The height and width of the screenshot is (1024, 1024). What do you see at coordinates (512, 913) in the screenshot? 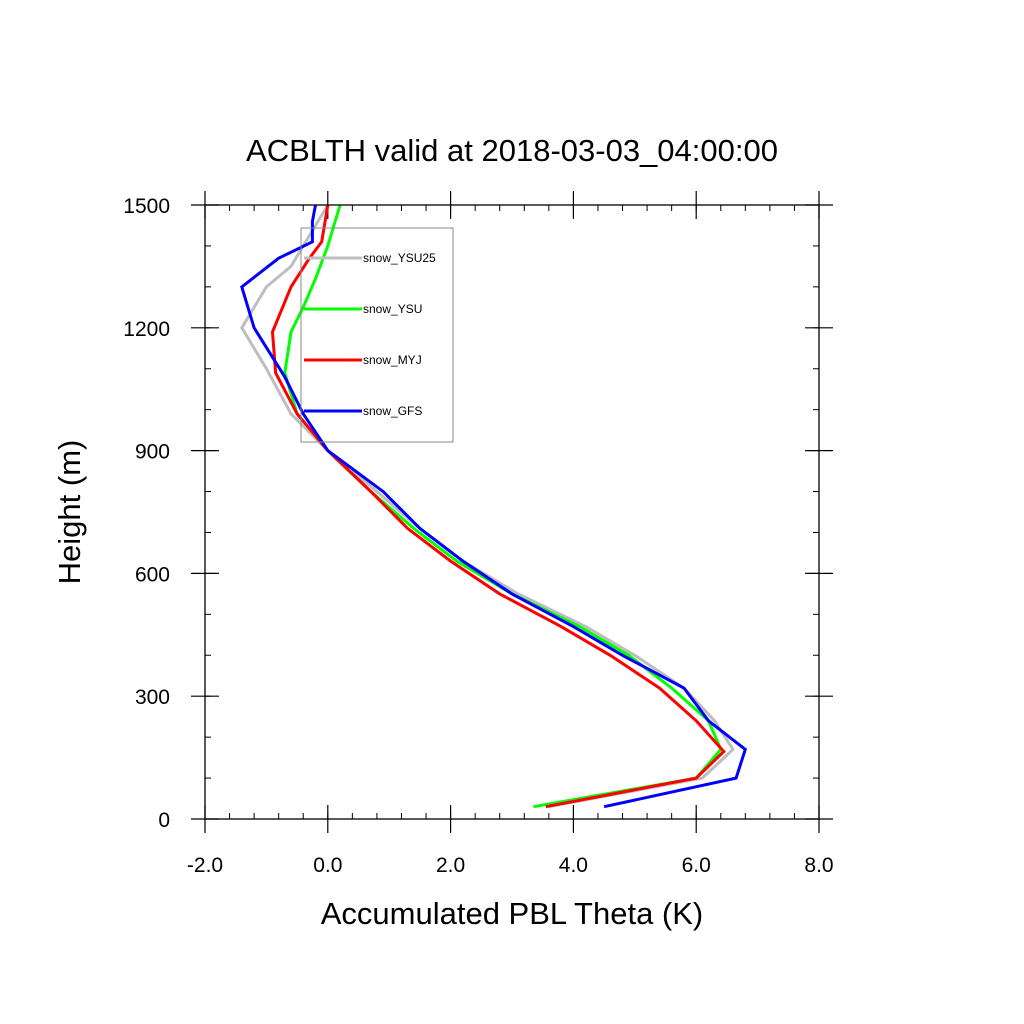
I see `x-axis-label: Accumulated PBL Theta (K)` at bounding box center [512, 913].